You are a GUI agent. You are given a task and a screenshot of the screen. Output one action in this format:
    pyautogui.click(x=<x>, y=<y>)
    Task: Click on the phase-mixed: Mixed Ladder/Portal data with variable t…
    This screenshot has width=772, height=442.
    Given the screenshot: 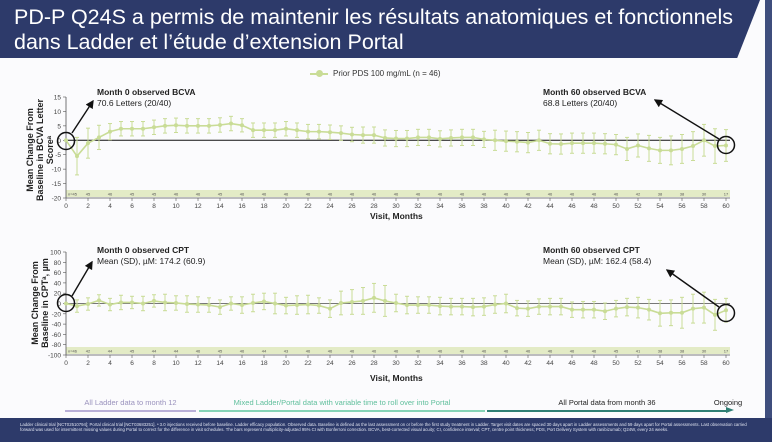 What is the action you would take?
    pyautogui.click(x=342, y=405)
    